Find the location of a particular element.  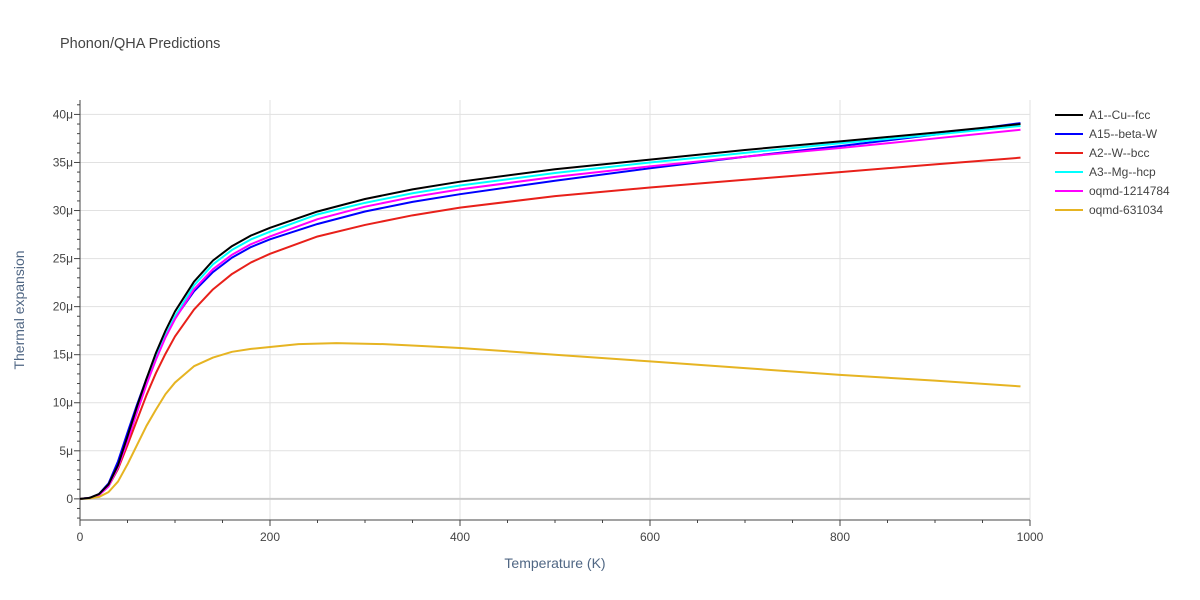

x-tick-label: 200 is located at coordinates (270, 537).